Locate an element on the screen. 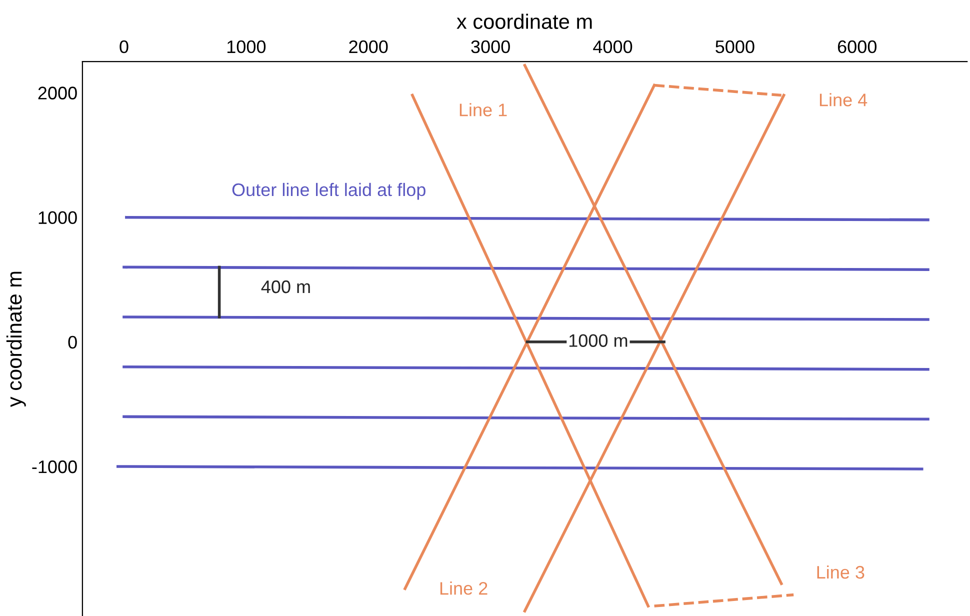 The height and width of the screenshot is (616, 970). annotation: 1000 m is located at coordinates (598, 340).